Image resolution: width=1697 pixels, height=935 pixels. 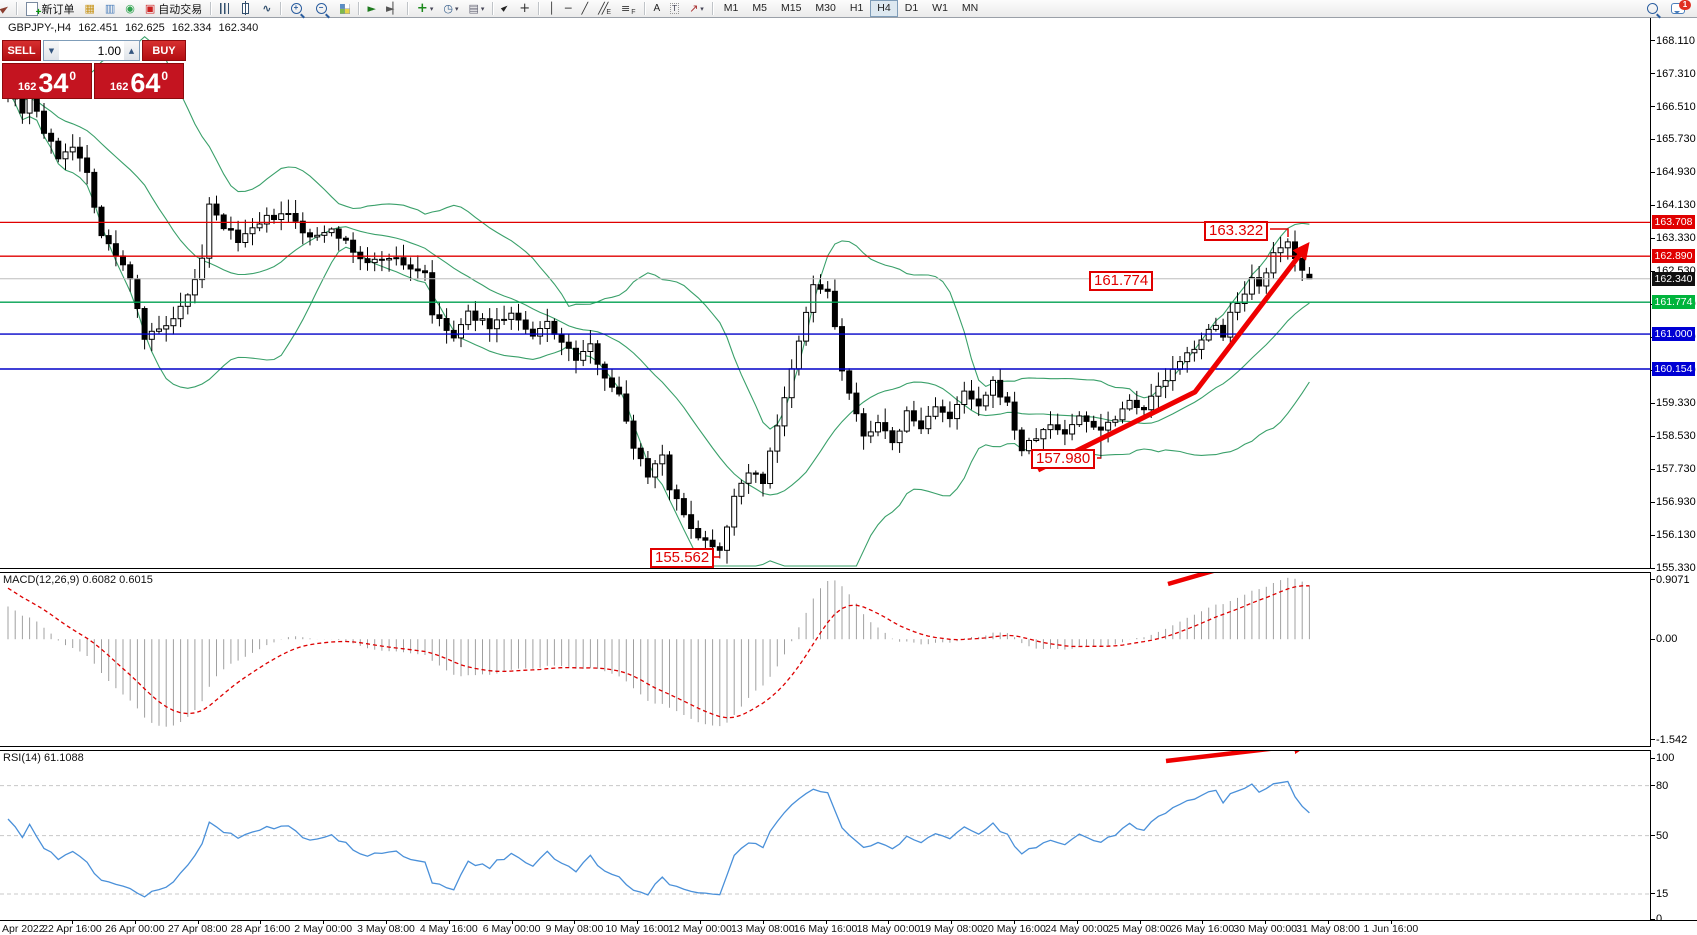 What do you see at coordinates (345, 8) in the screenshot?
I see `tile-windows-button` at bounding box center [345, 8].